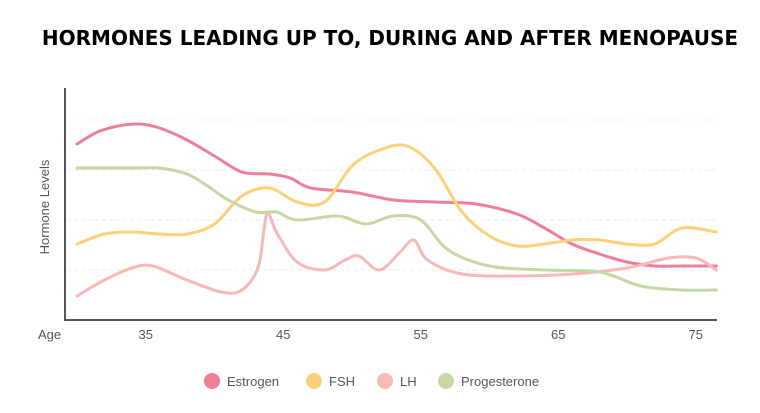  I want to click on legend-item-estrogen: Estrogen, so click(241, 381).